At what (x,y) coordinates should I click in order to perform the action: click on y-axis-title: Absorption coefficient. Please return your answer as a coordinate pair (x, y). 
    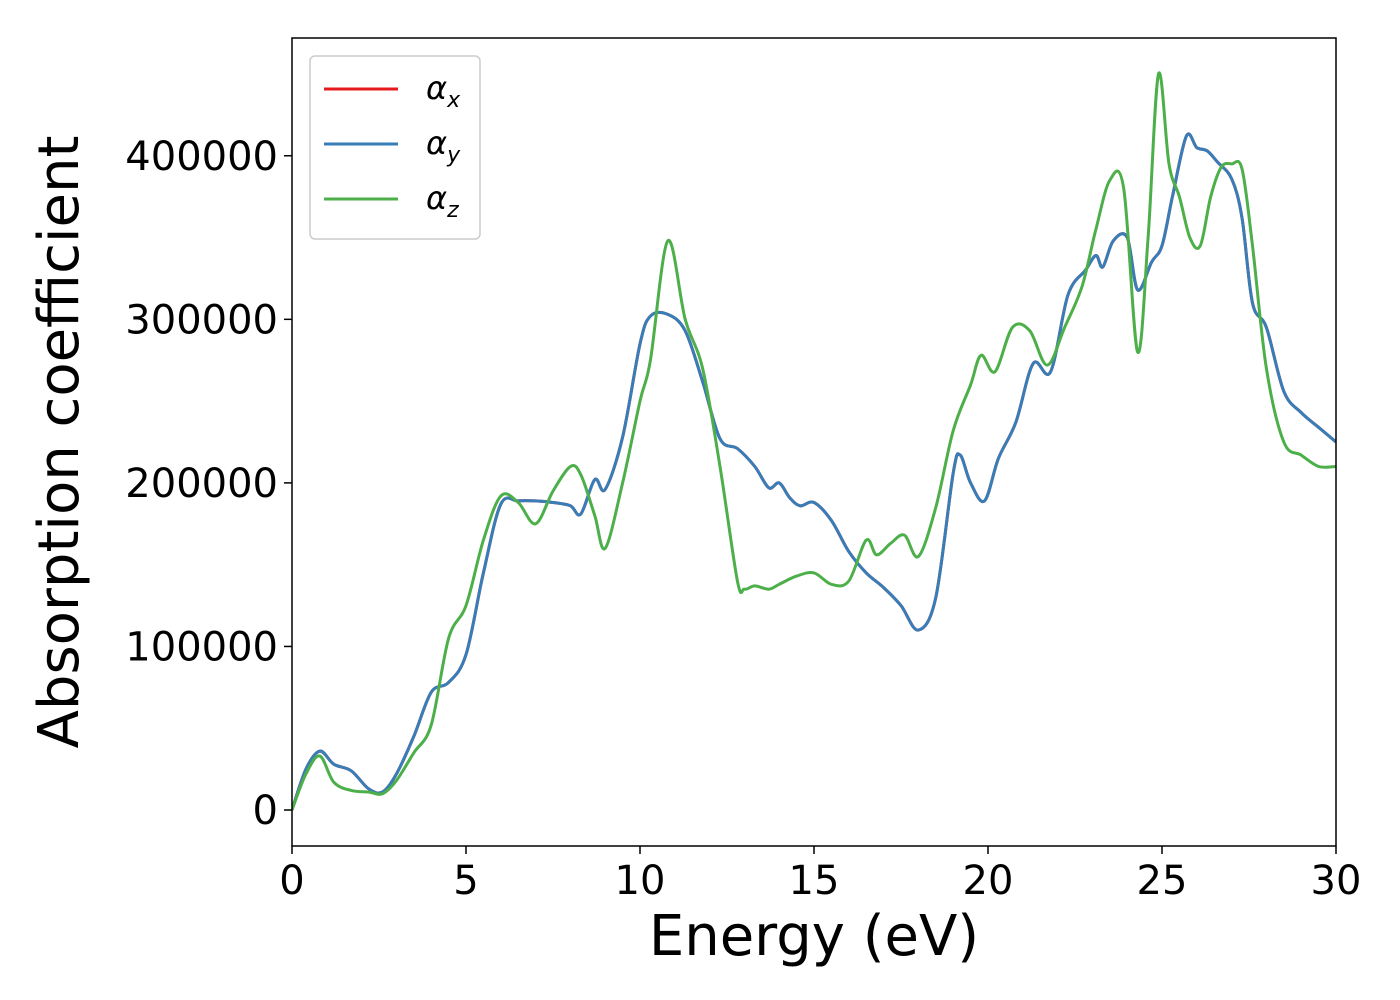
    Looking at the image, I should click on (59, 442).